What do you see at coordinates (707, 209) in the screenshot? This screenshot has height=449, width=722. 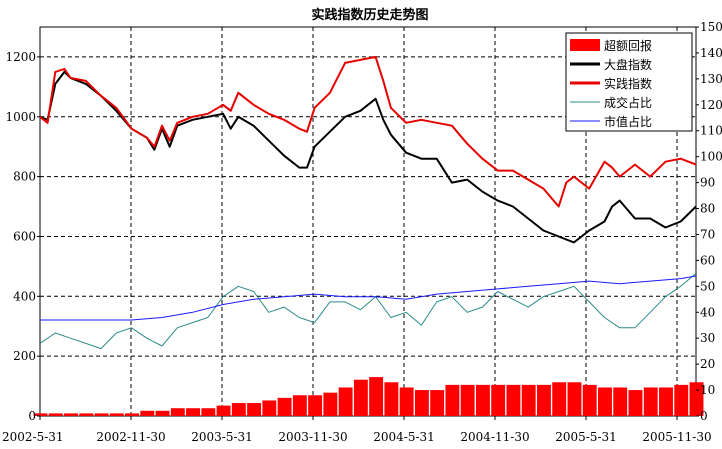 I see `y2-tick-label: 80` at bounding box center [707, 209].